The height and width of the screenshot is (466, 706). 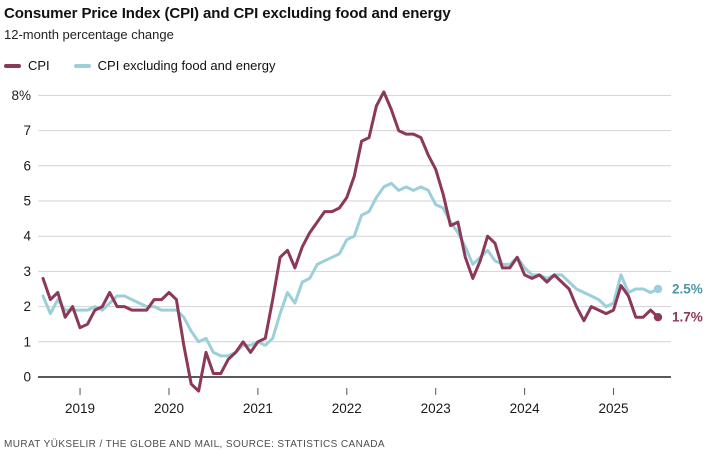 I want to click on x-axis-label: 2025, so click(x=614, y=408).